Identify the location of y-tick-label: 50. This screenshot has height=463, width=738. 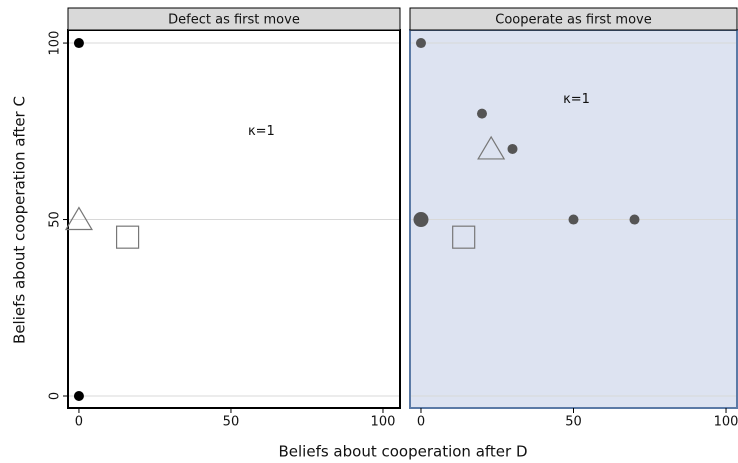
(55, 219).